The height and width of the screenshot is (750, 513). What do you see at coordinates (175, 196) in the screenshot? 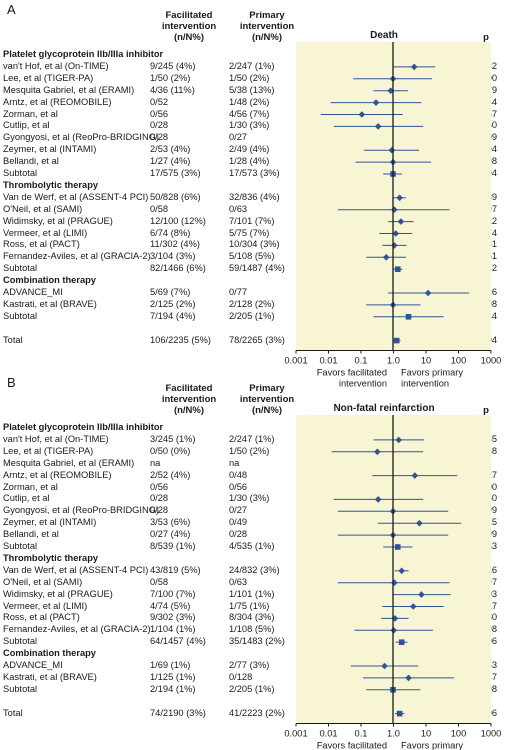
I see `facilitated-value: 50/828 (6%)` at bounding box center [175, 196].